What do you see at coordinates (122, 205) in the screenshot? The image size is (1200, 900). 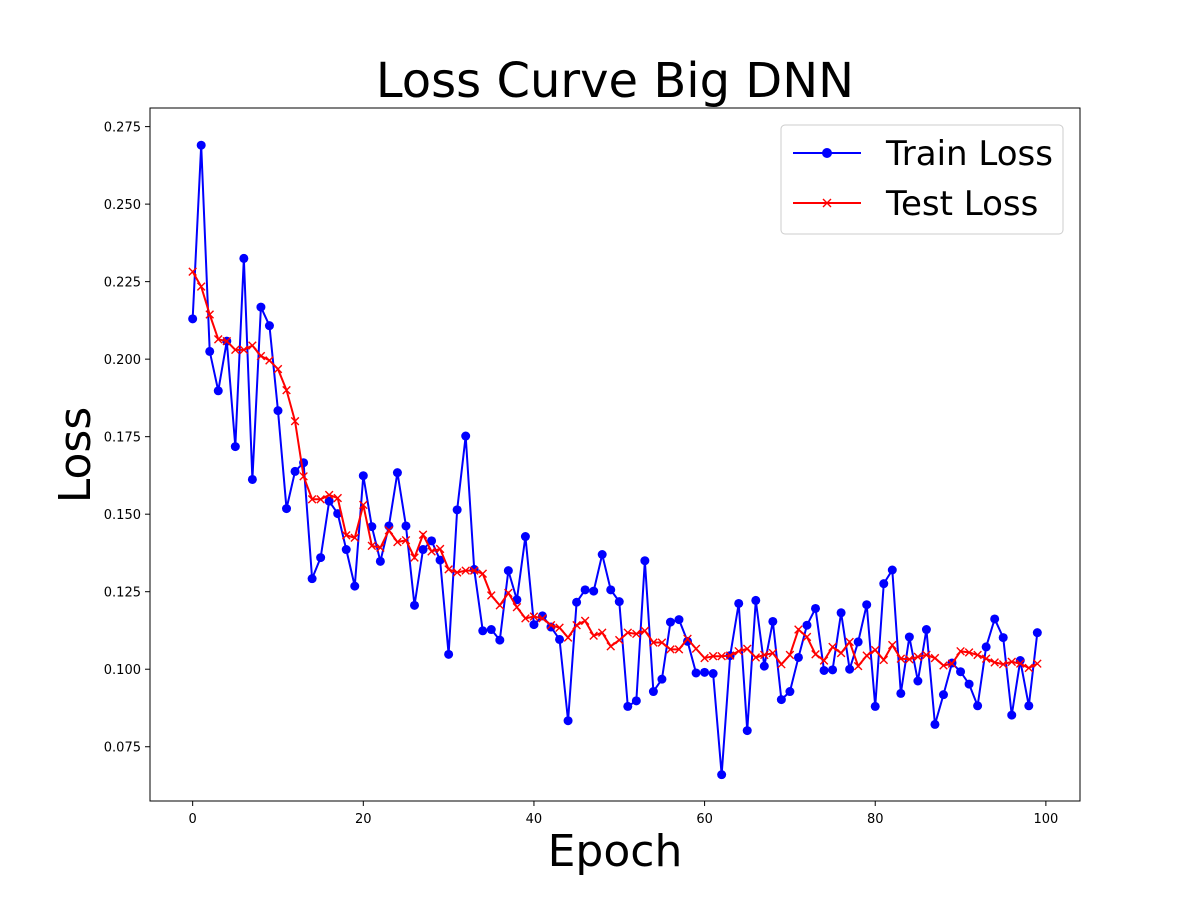 I see `y-tick-label: 0.250` at bounding box center [122, 205].